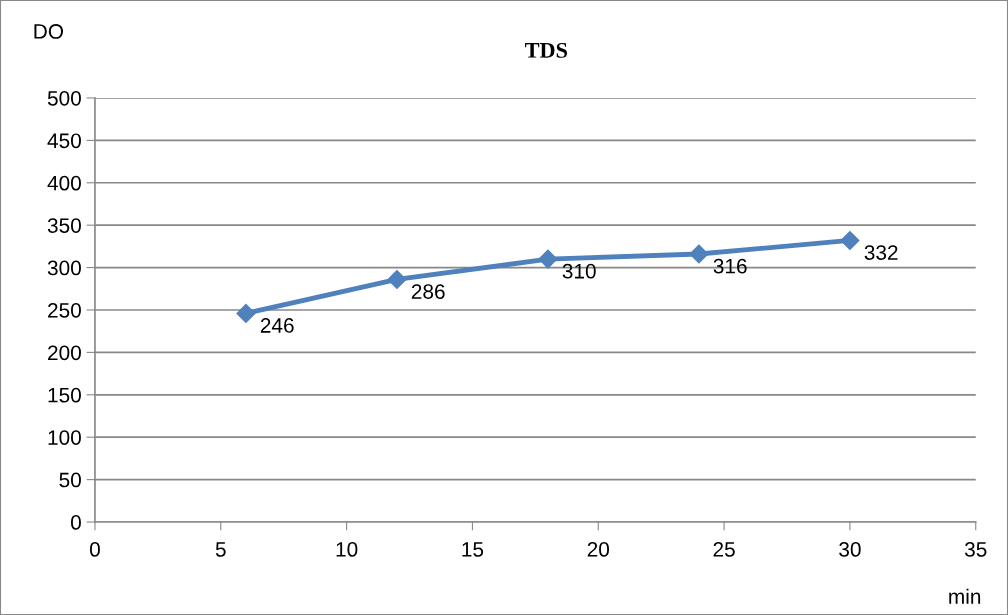 The width and height of the screenshot is (1008, 615). Describe the element at coordinates (64, 437) in the screenshot. I see `y-tick-label: 100` at that location.